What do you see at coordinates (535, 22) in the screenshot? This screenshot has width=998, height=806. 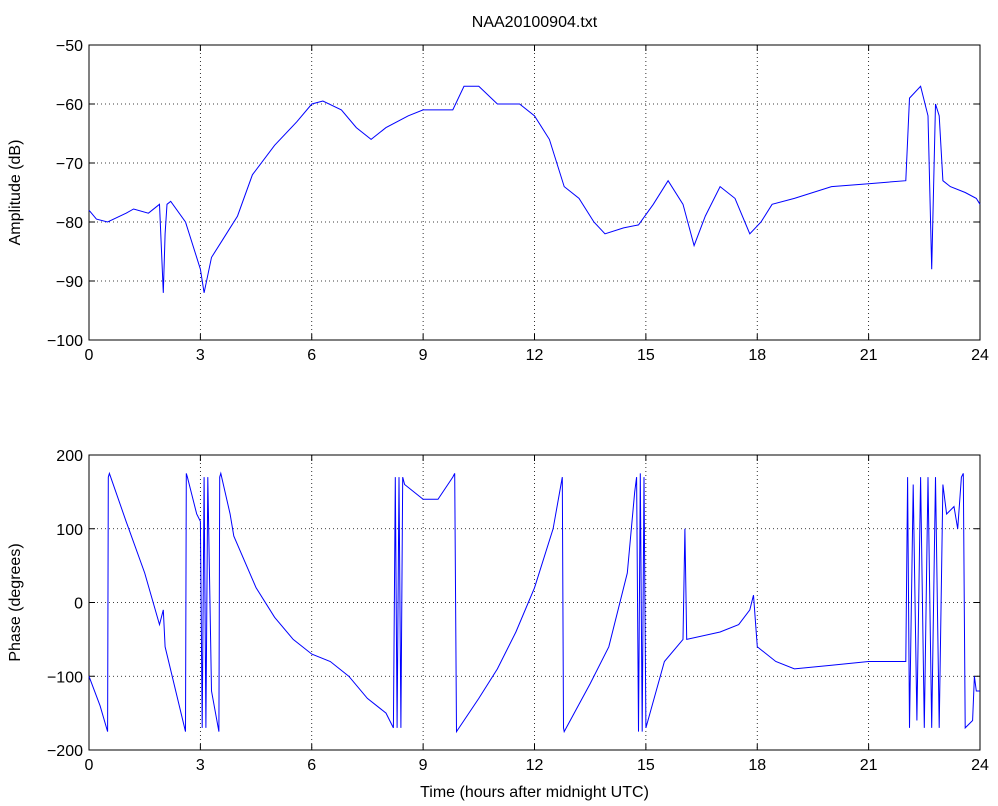 I see `chart-title: NAA20100904.txt` at bounding box center [535, 22].